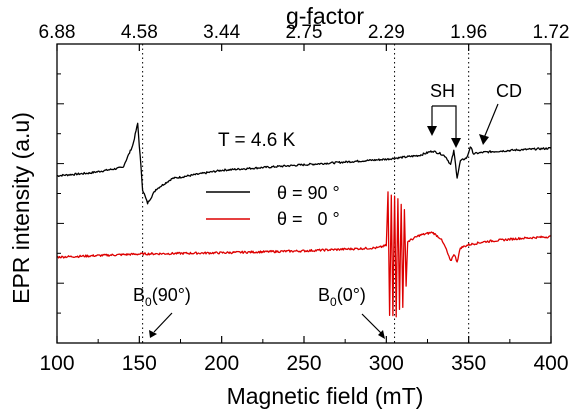 This screenshot has width=587, height=417. Describe the element at coordinates (153, 334) in the screenshot. I see `b0-90-arrow-head` at that location.